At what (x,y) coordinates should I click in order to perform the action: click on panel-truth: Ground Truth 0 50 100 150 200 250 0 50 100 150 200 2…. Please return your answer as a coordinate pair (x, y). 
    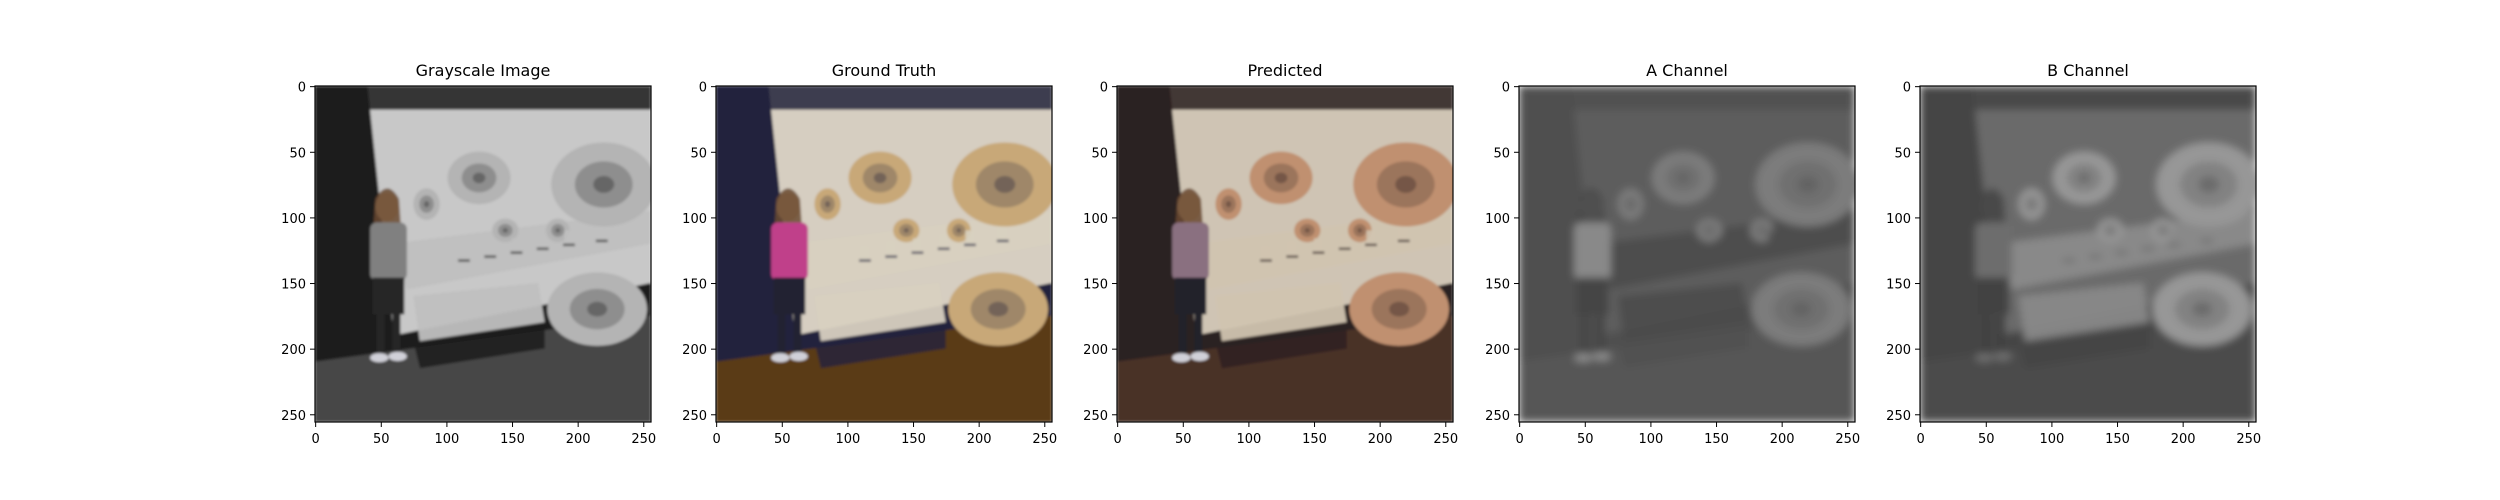
    Looking at the image, I should click on (869, 254).